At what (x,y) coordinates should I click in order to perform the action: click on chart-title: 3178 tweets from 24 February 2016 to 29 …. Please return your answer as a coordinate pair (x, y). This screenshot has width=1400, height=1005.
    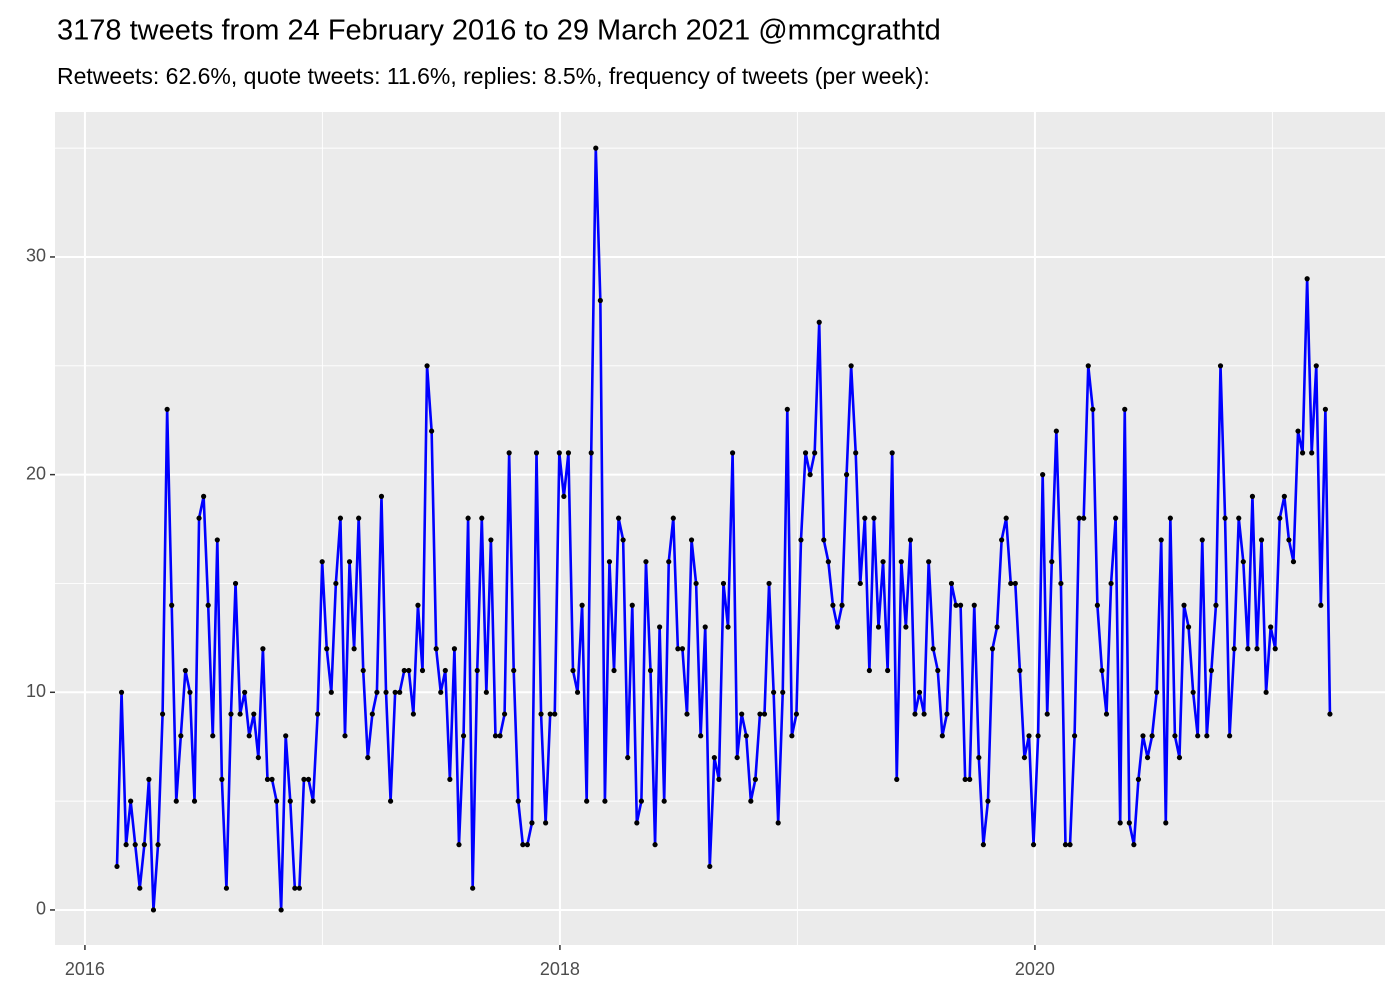
    Looking at the image, I should click on (499, 31).